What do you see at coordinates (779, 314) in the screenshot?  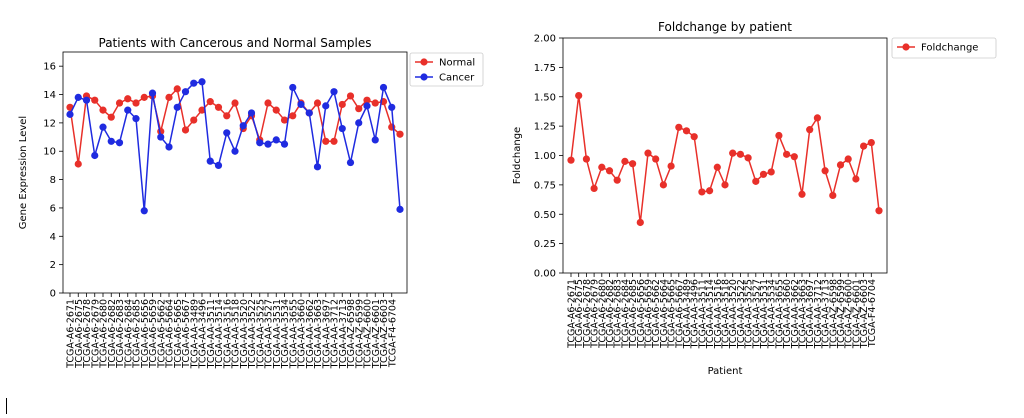 I see `right-x-tick-label: TCGA-AA-3655` at bounding box center [779, 314].